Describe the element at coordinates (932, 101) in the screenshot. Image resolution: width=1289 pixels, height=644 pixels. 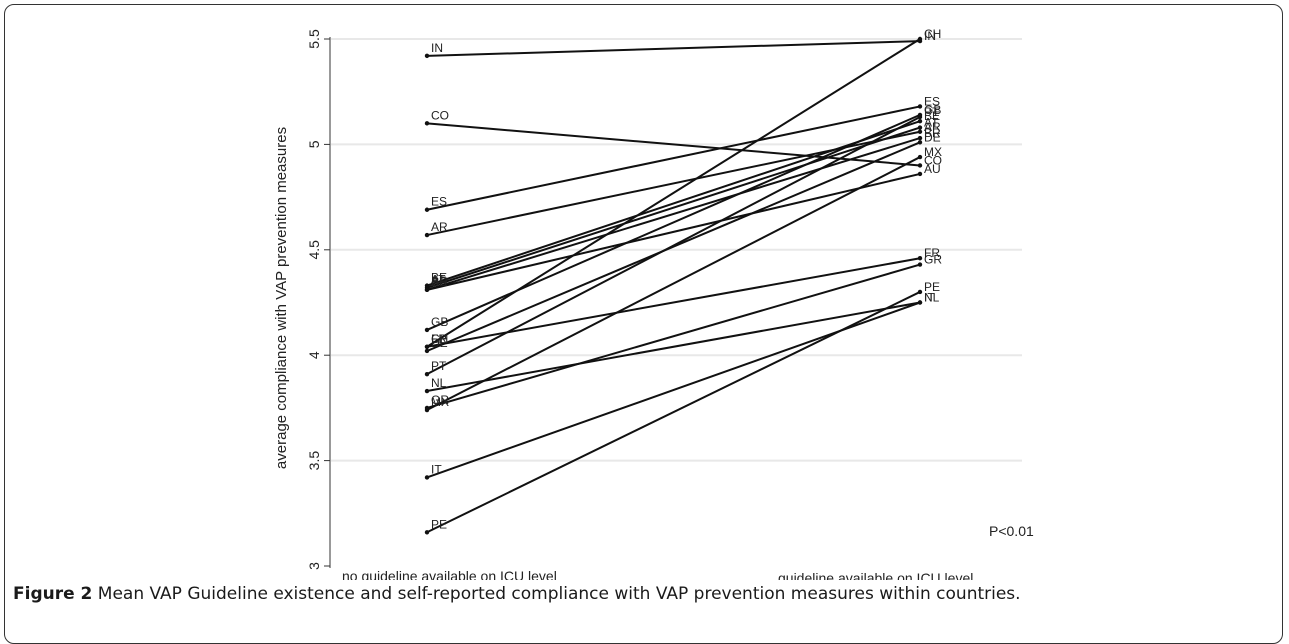
I see `point-label-right: ES` at that location.